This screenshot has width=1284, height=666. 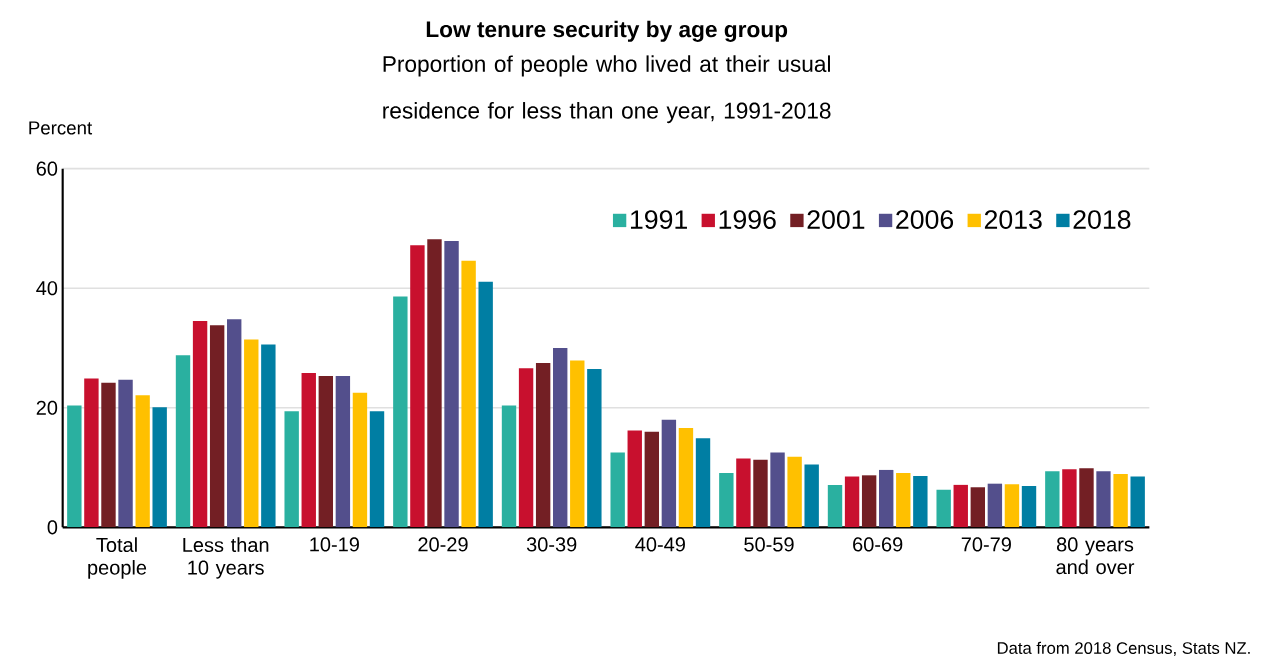 I want to click on legend-label: 2001, so click(x=836, y=219).